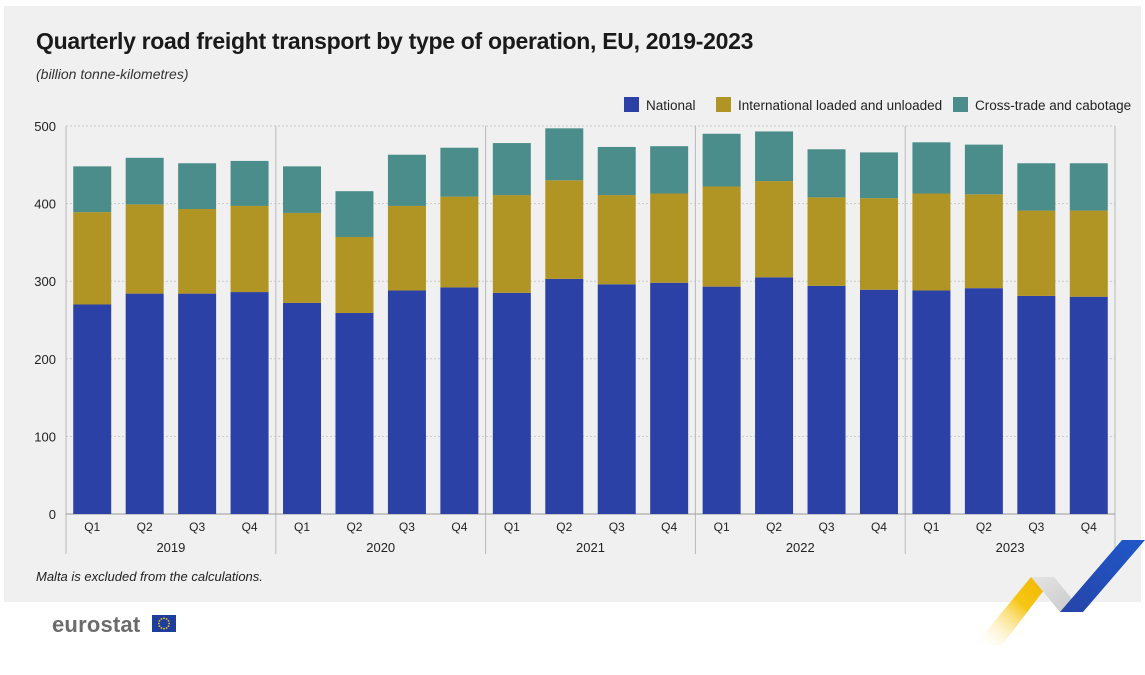 The width and height of the screenshot is (1145, 675). Describe the element at coordinates (149, 576) in the screenshot. I see `footnote: Malta is excluded from the calculations.` at that location.